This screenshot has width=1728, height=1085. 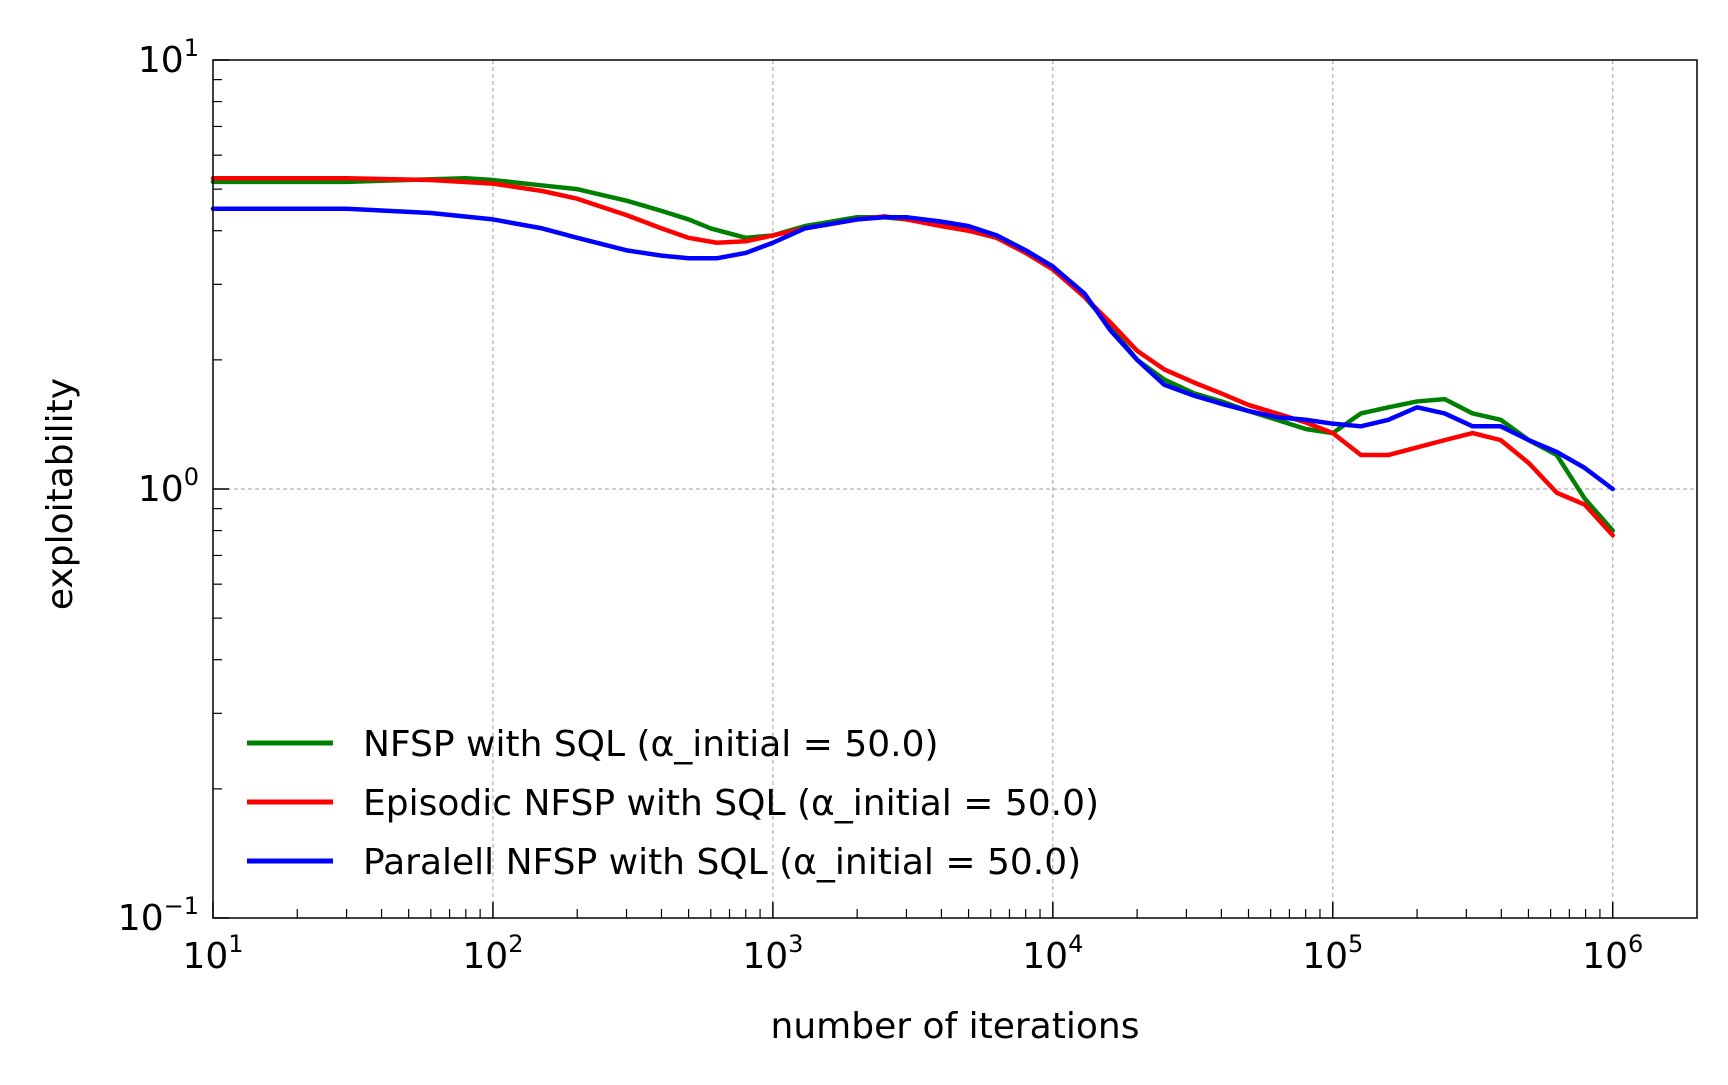 What do you see at coordinates (1332, 953) in the screenshot?
I see `x-tick-label: 10⁵` at bounding box center [1332, 953].